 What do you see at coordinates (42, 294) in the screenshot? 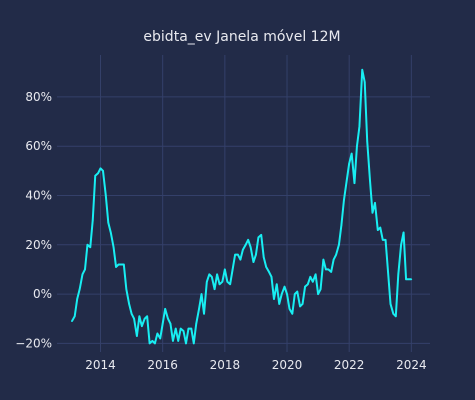
I see `y-tick-label: 0%` at bounding box center [42, 294].